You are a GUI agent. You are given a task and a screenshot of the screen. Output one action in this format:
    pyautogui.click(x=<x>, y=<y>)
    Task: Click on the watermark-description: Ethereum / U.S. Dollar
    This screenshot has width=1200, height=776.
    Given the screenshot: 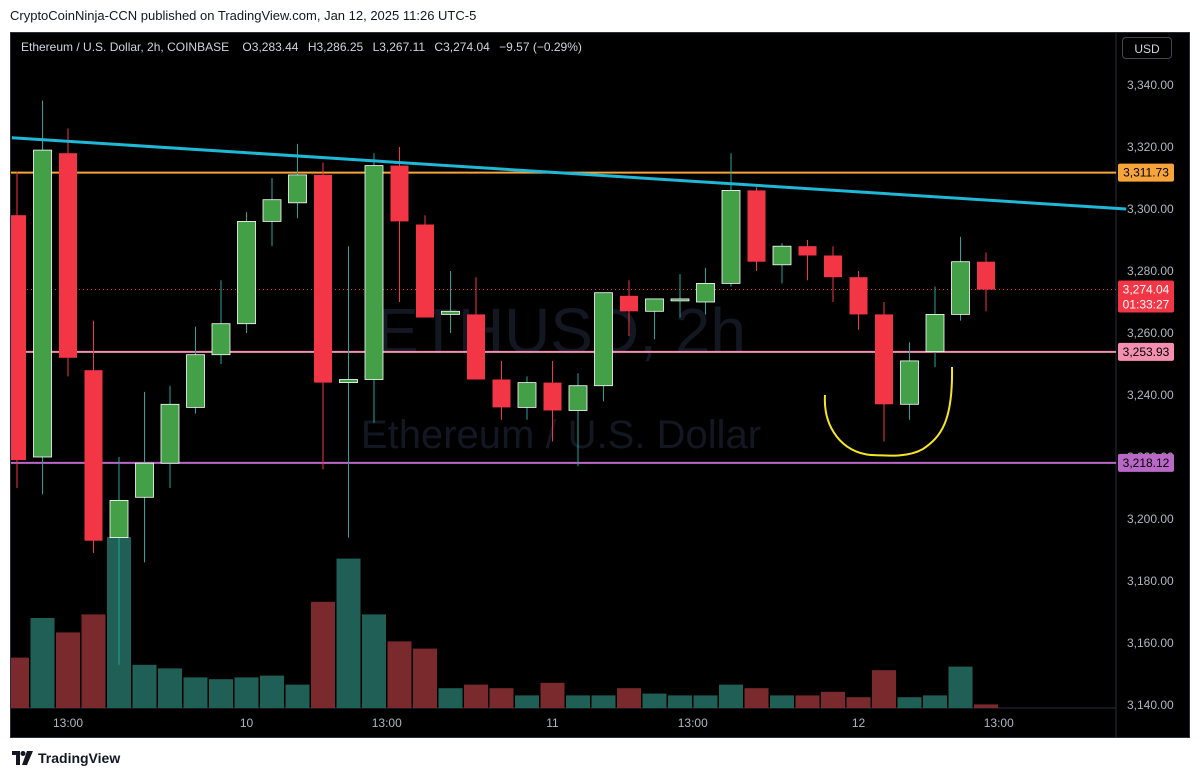 What is the action you would take?
    pyautogui.click(x=561, y=435)
    